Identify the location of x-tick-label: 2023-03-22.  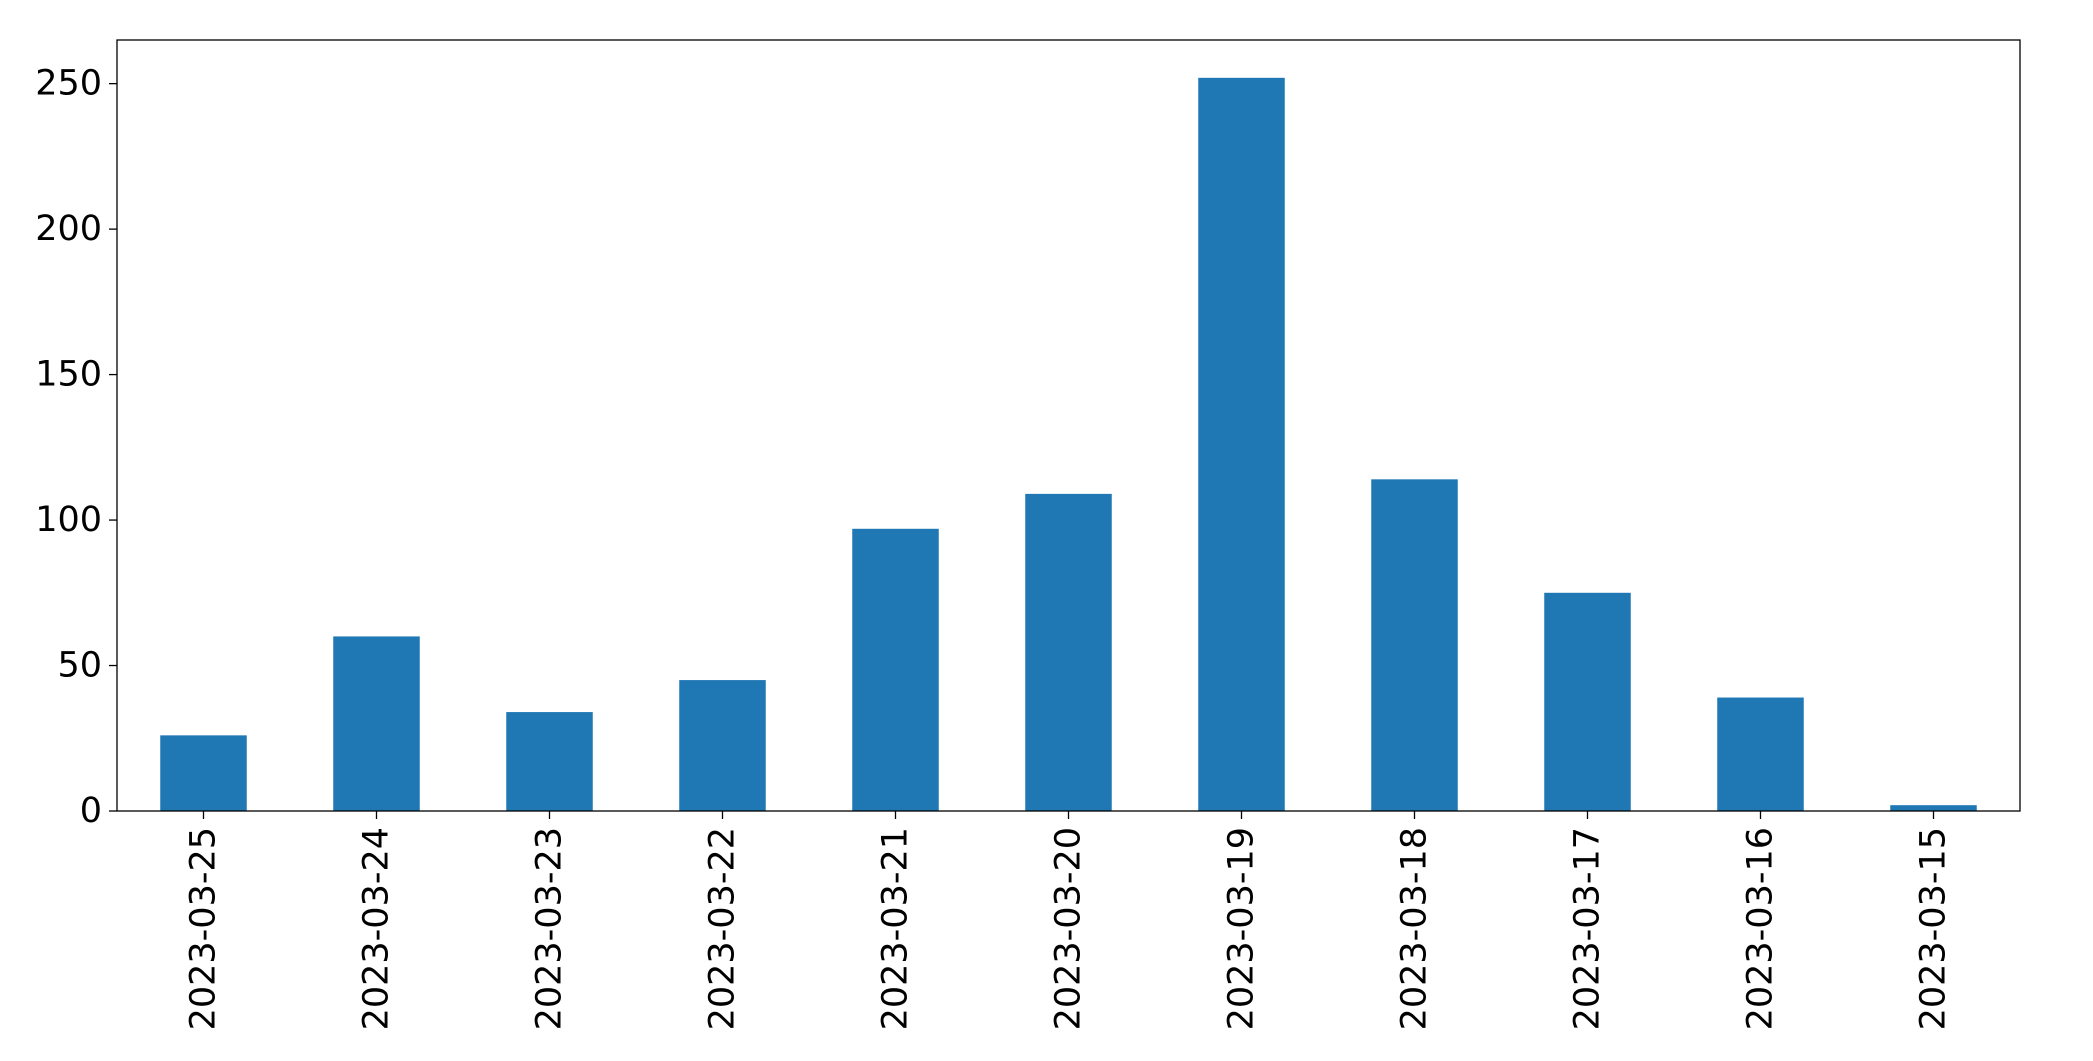
(723, 928).